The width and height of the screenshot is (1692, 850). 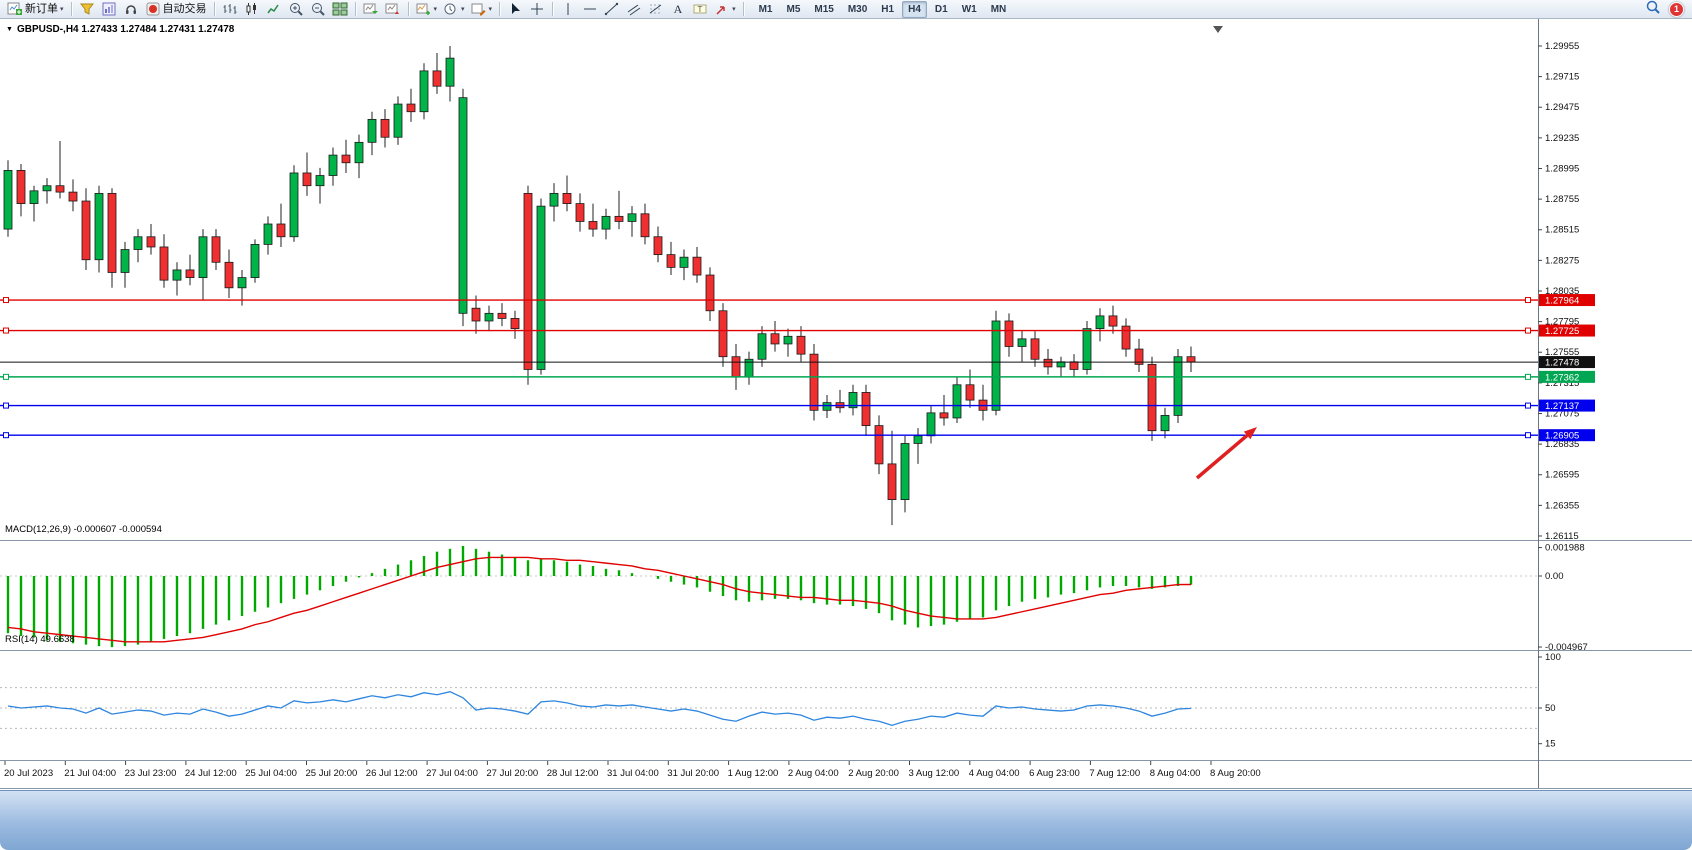 I want to click on fibonacci-button, so click(x=656, y=9).